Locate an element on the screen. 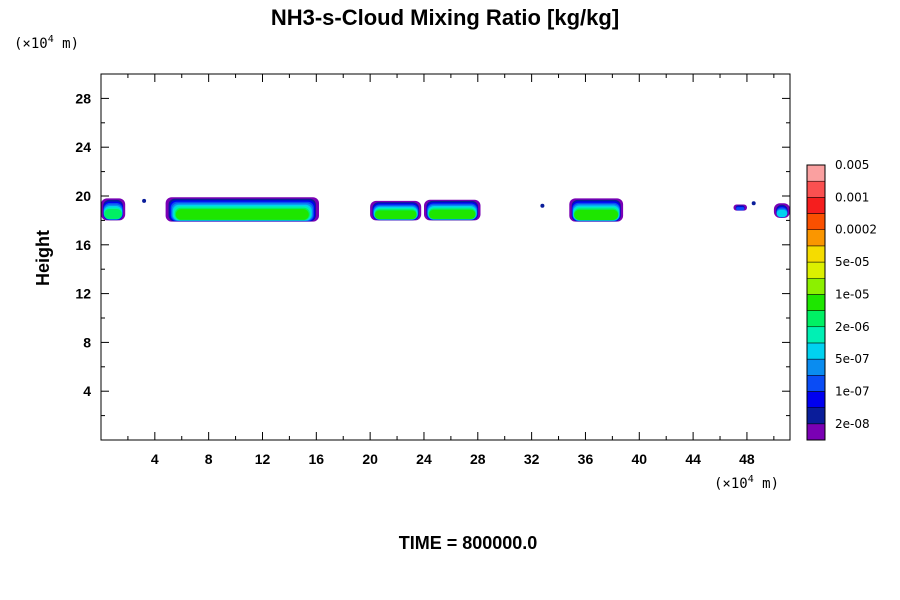 The width and height of the screenshot is (900, 600). colorbar-label: 1e-07 is located at coordinates (852, 392).